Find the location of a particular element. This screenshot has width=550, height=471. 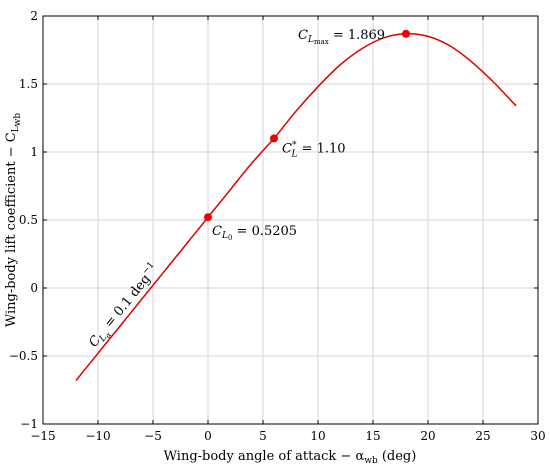

y-tick-label: 1 is located at coordinates (34, 152).